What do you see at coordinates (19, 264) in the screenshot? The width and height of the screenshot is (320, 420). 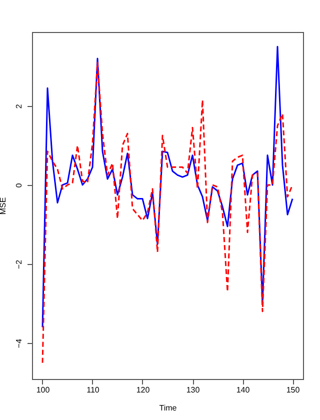 I see `y-tick-label: −2` at bounding box center [19, 264].